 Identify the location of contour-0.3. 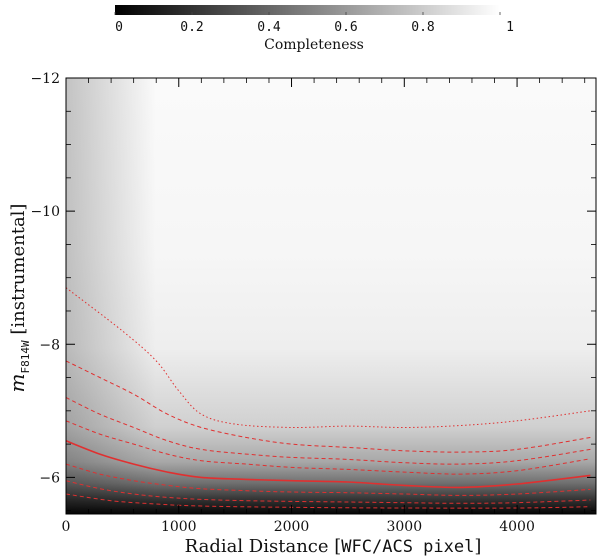
(328, 492).